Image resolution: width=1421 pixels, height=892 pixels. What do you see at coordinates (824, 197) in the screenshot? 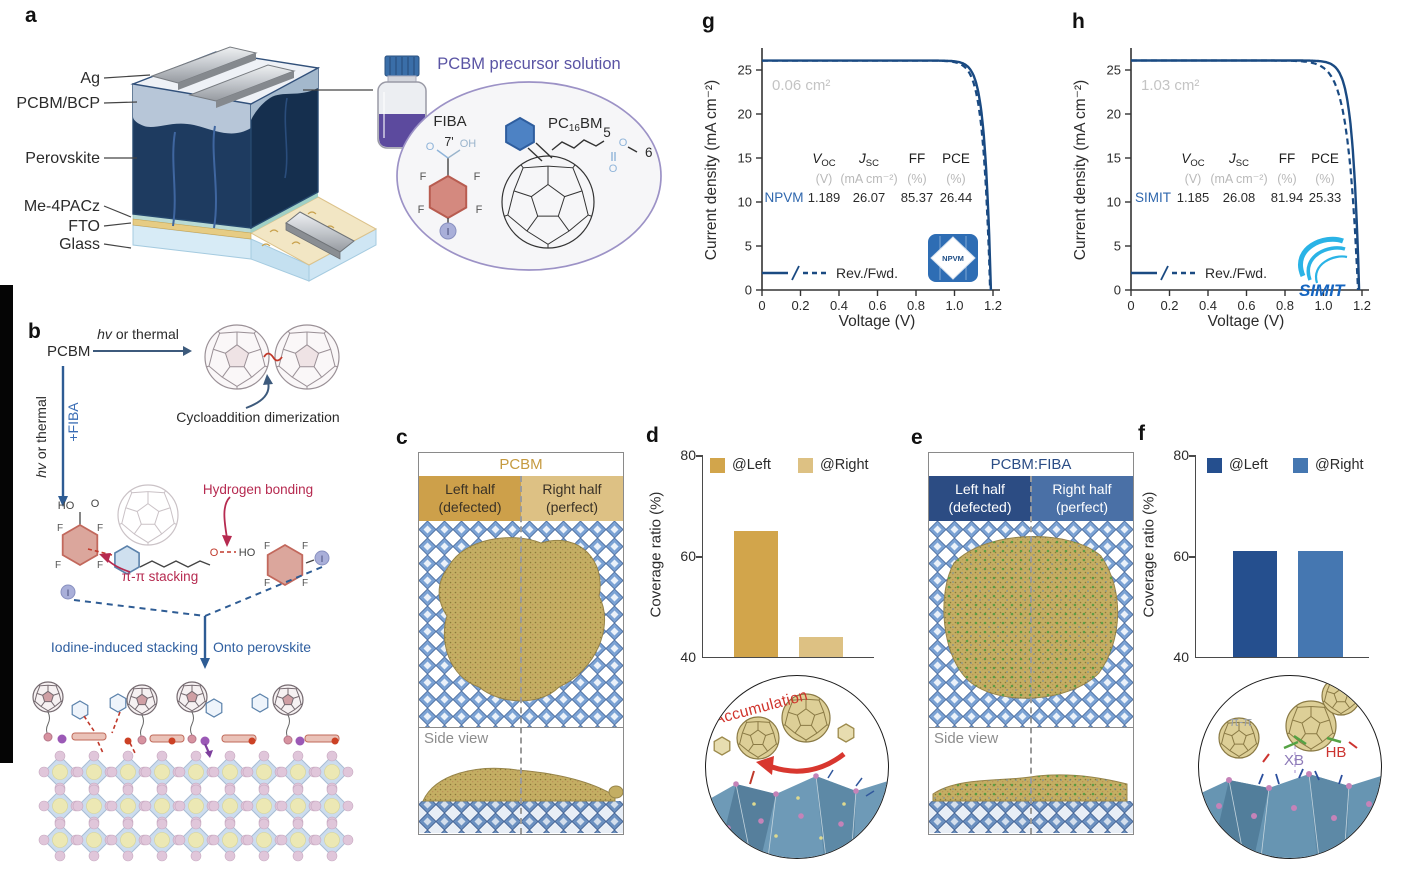
I see `svg-text: 1.189` at bounding box center [824, 197].